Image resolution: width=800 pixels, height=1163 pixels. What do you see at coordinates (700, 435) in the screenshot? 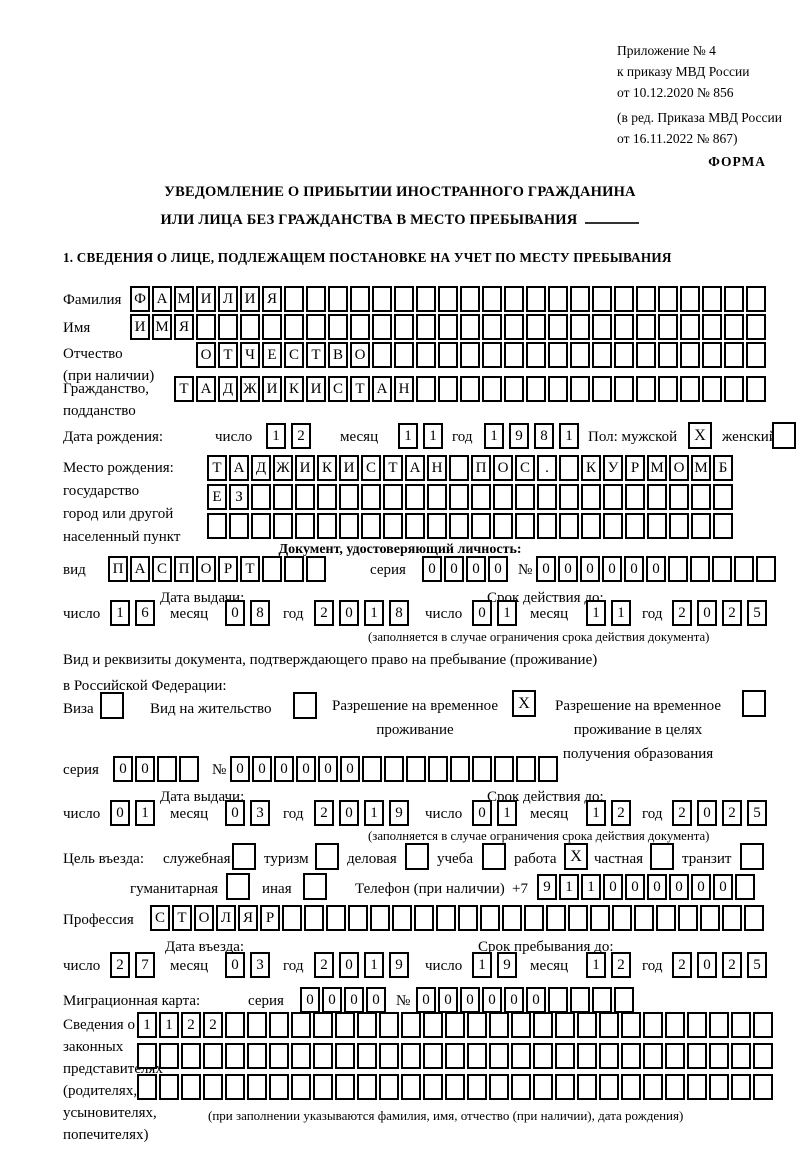
I see `checkbox-male: X` at bounding box center [700, 435].